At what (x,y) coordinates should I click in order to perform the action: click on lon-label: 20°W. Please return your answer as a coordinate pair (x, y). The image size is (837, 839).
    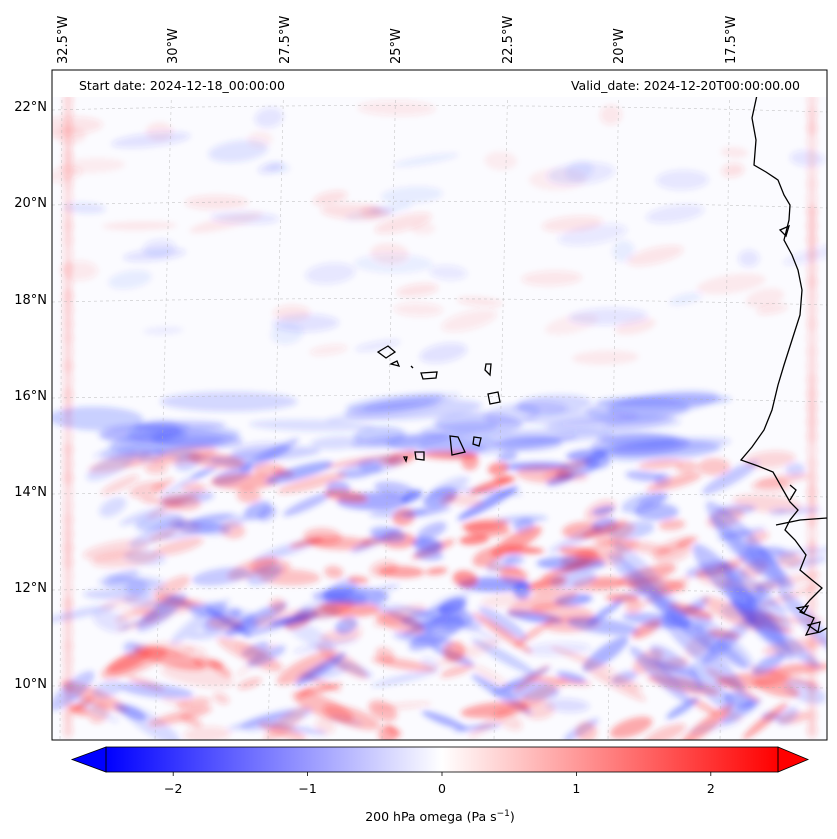
    Looking at the image, I should click on (619, 46).